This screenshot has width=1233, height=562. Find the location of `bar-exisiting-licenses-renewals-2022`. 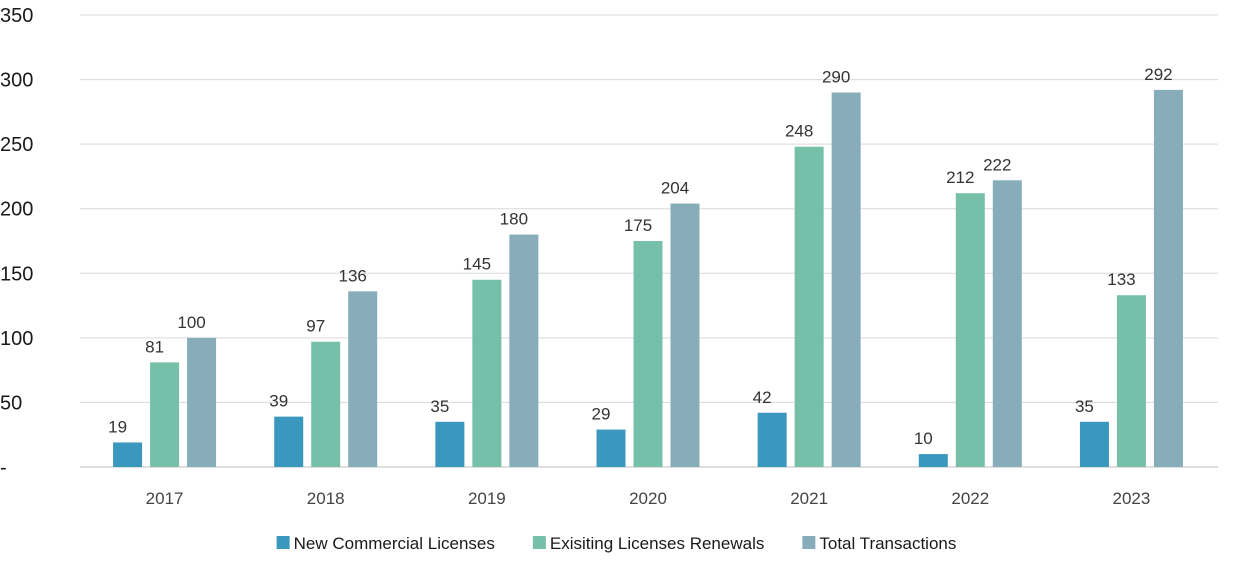

bar-exisiting-licenses-renewals-2022 is located at coordinates (970, 330).